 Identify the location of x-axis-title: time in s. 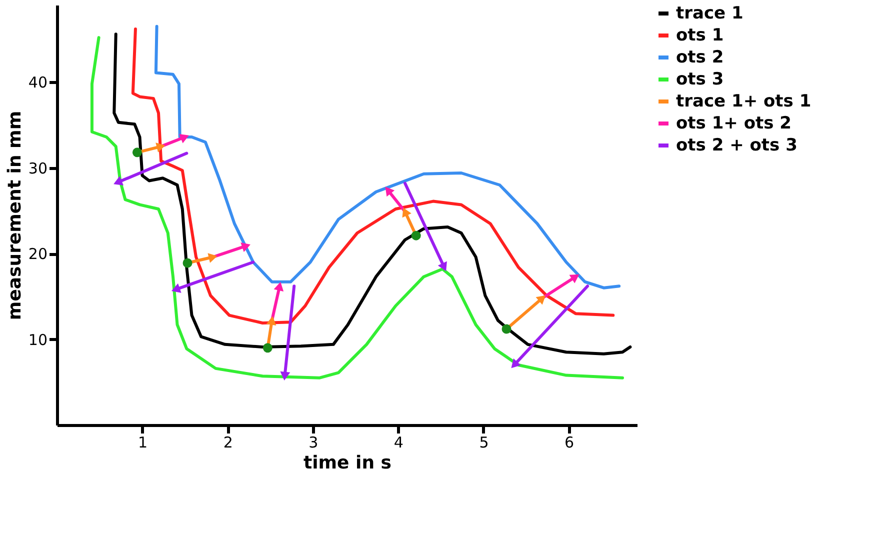
(348, 463).